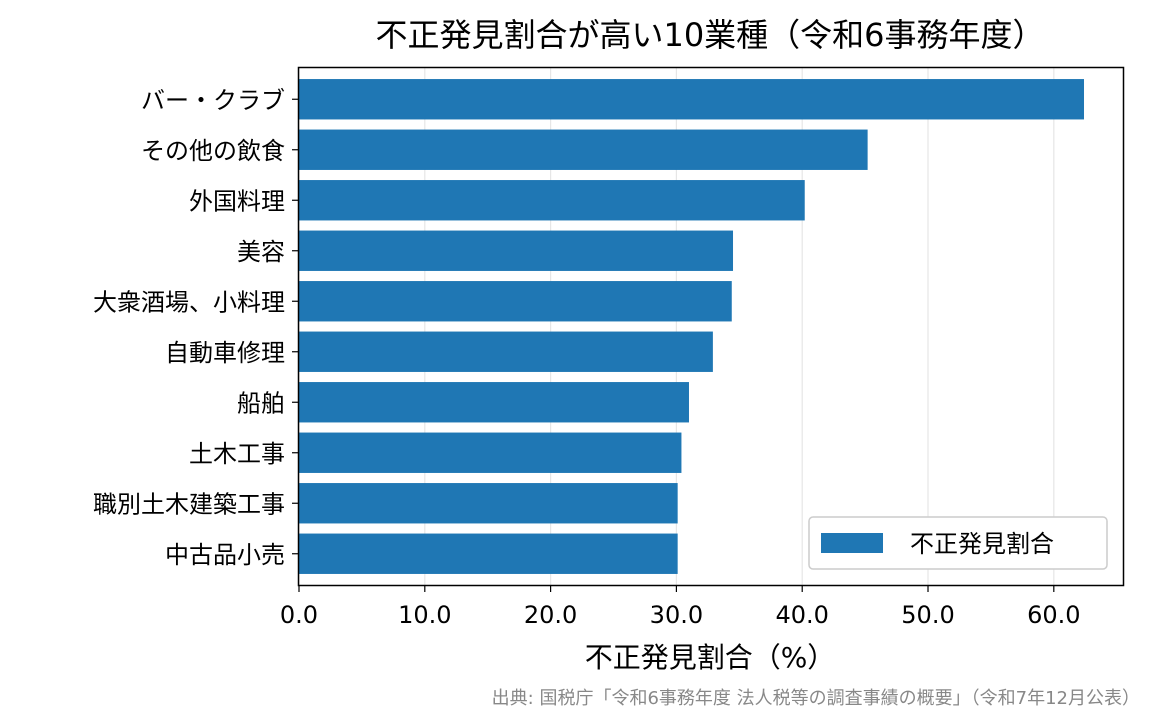 The width and height of the screenshot is (1165, 725). Describe the element at coordinates (213, 100) in the screenshot. I see `y-tick-label: バー・クラブ` at that location.